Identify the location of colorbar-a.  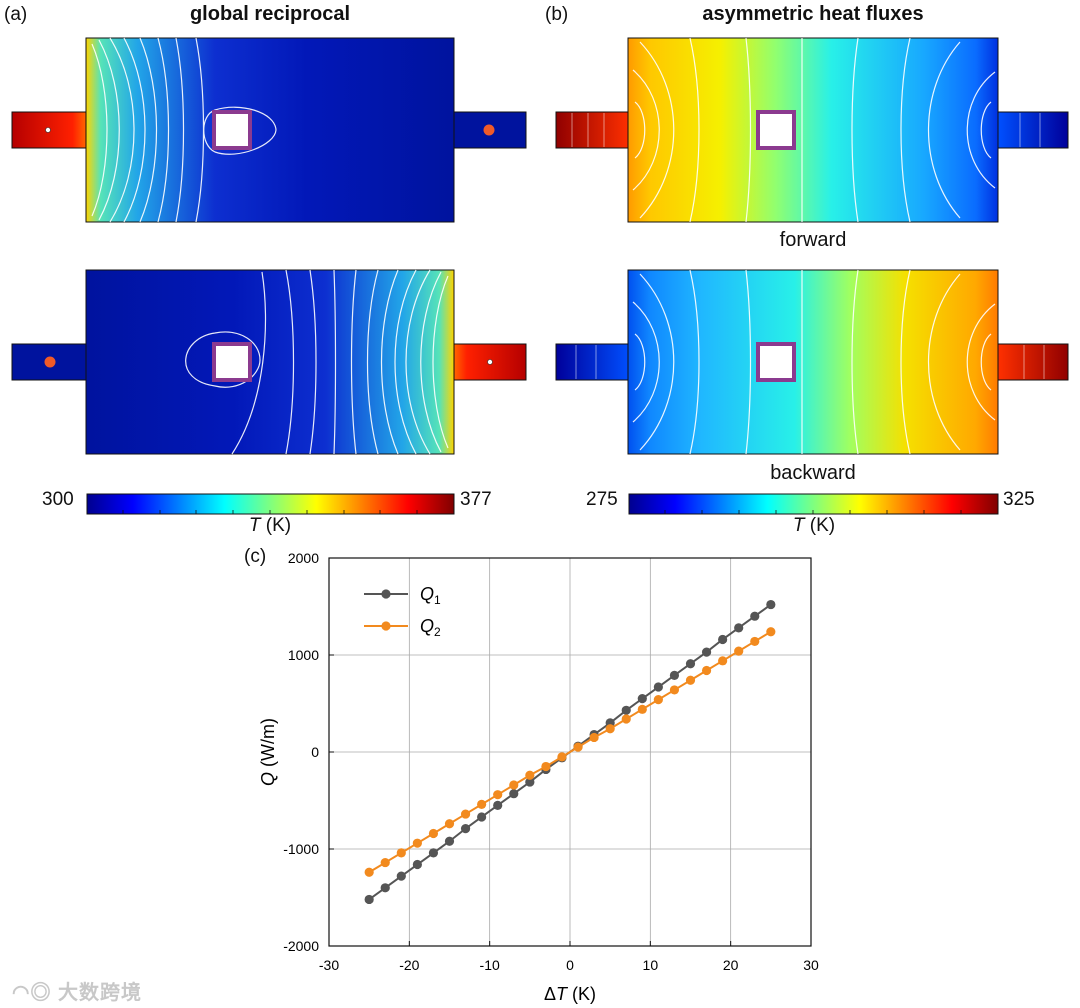
(270, 504).